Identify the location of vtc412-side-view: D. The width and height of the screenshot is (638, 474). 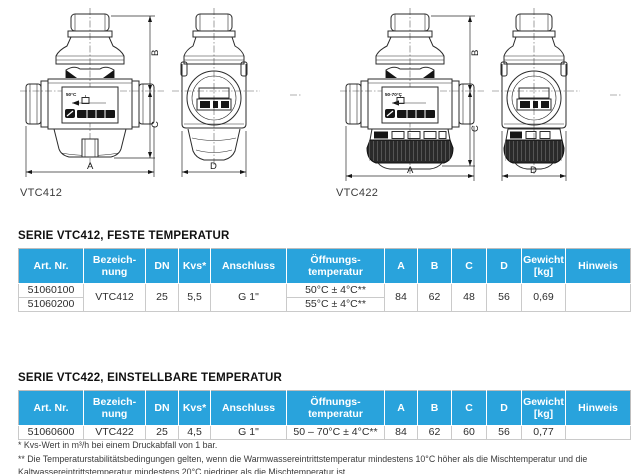
(216, 92).